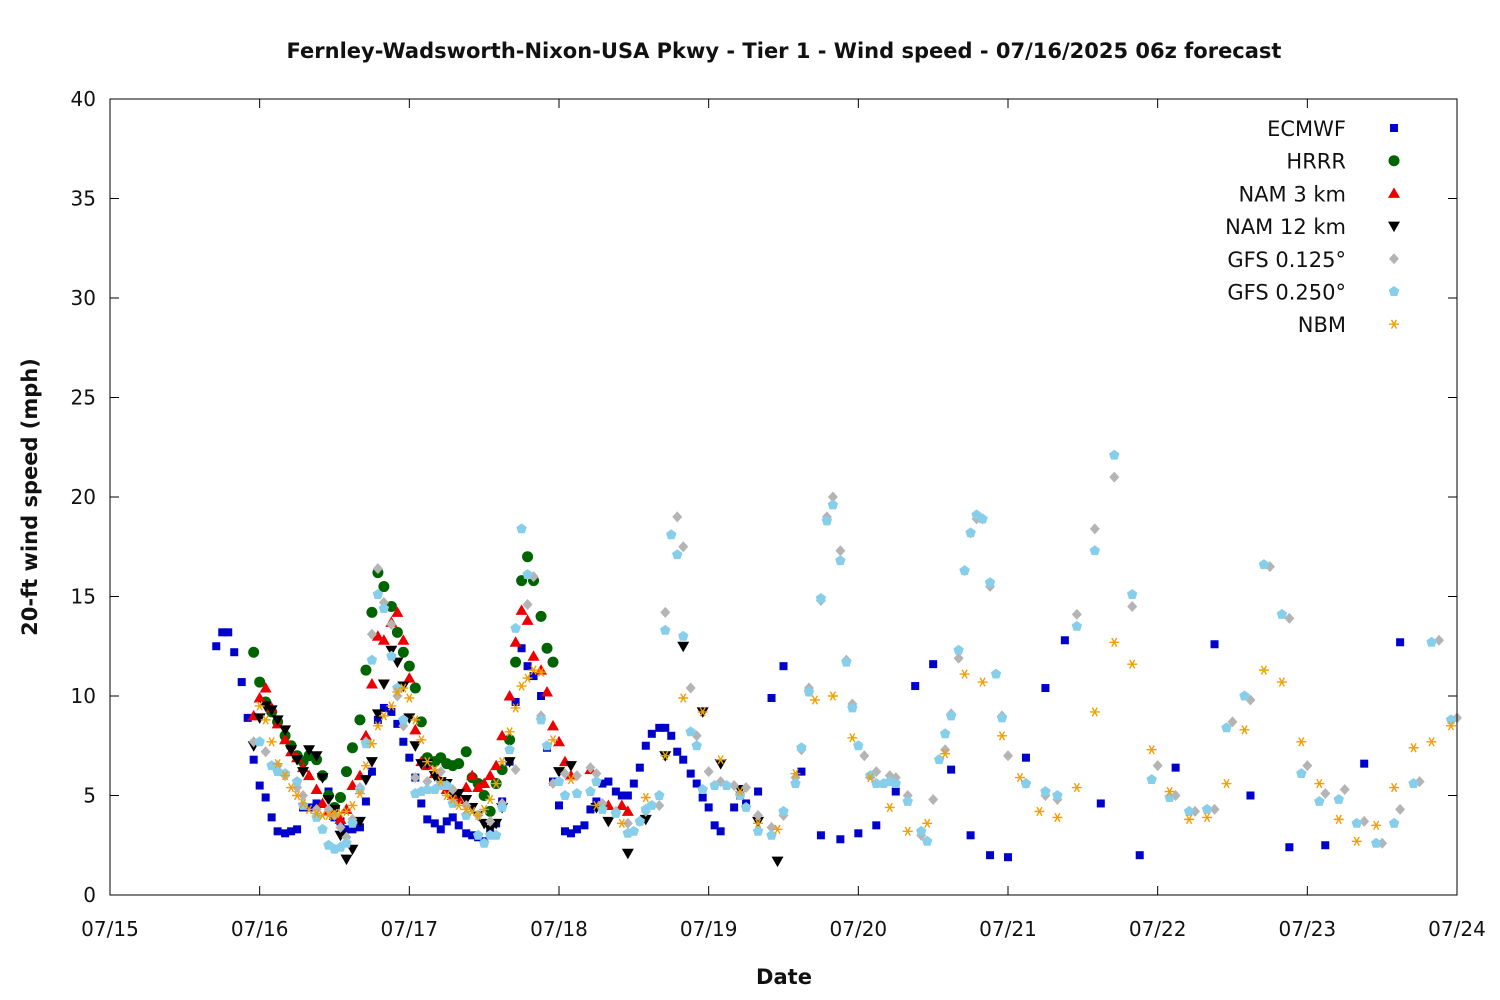 This screenshot has height=1000, width=1500. What do you see at coordinates (30, 497) in the screenshot?
I see `y-axis-label: 20-ft wind speed (mph)` at bounding box center [30, 497].